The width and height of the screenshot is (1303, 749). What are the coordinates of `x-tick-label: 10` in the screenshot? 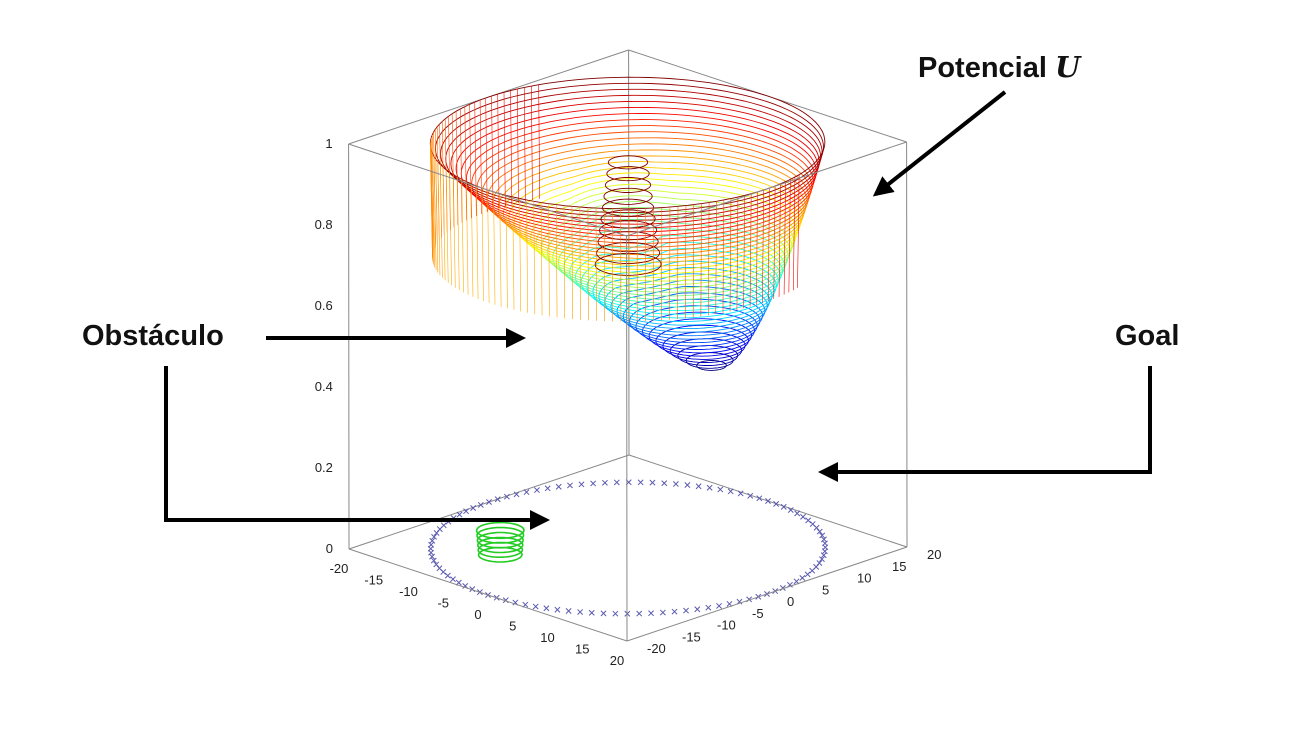 It's located at (547, 637).